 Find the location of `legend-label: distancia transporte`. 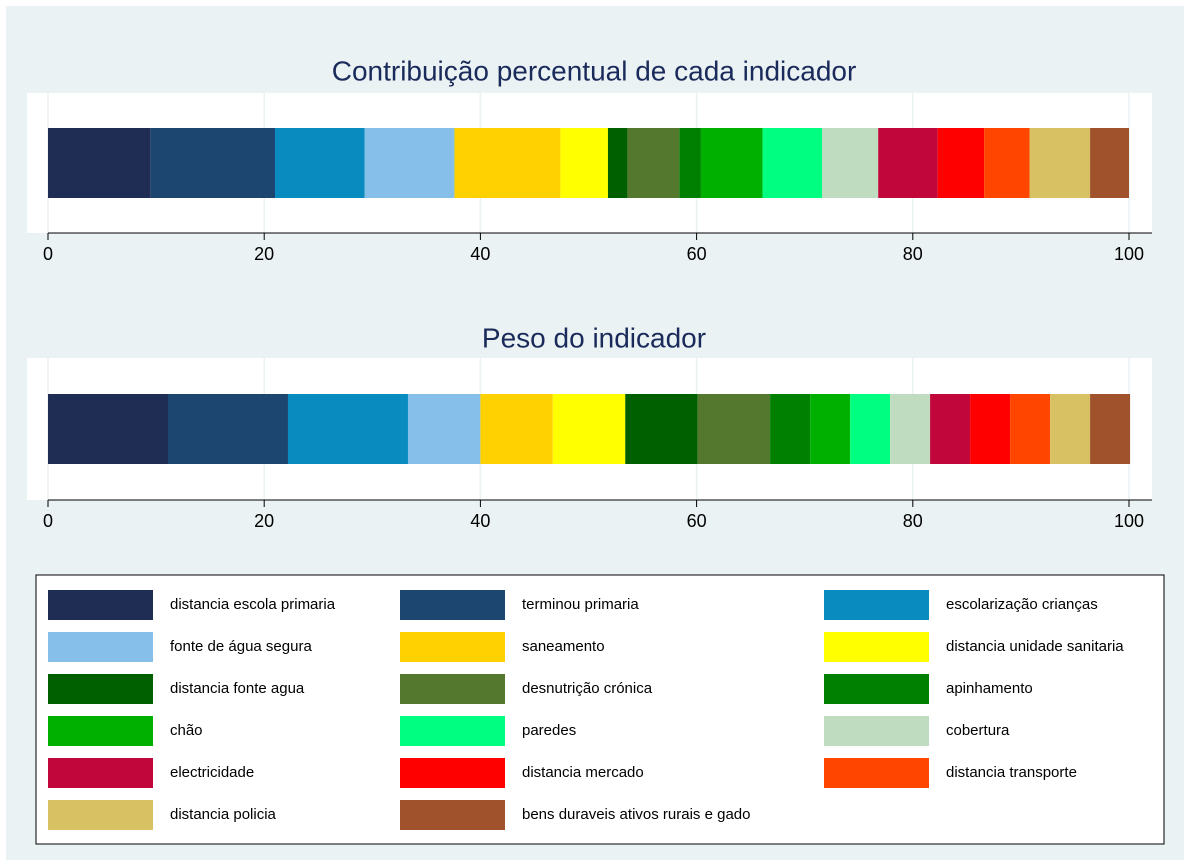

legend-label: distancia transporte is located at coordinates (1011, 772).